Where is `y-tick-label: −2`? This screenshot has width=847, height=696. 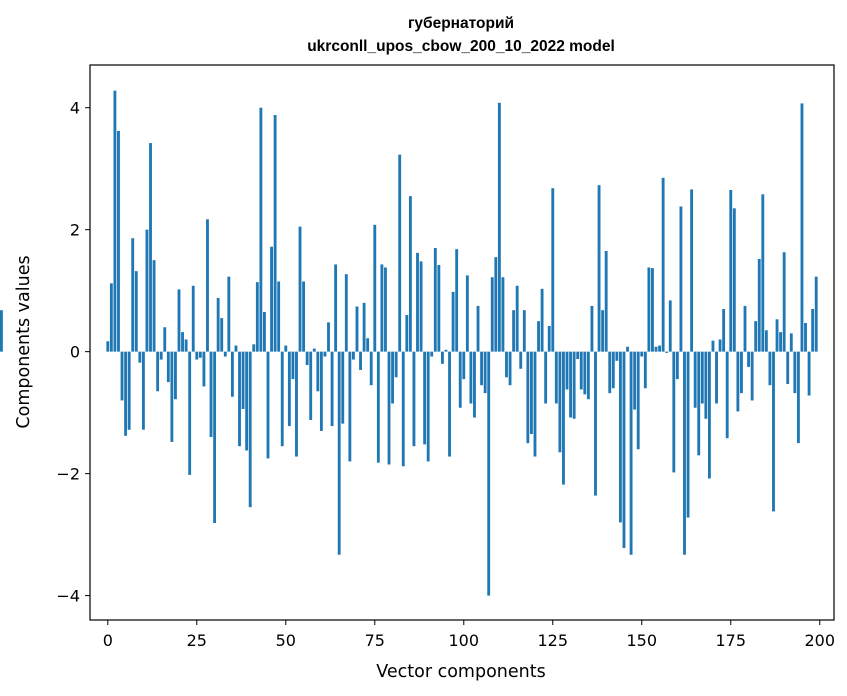 y-tick-label: −2 is located at coordinates (68, 474).